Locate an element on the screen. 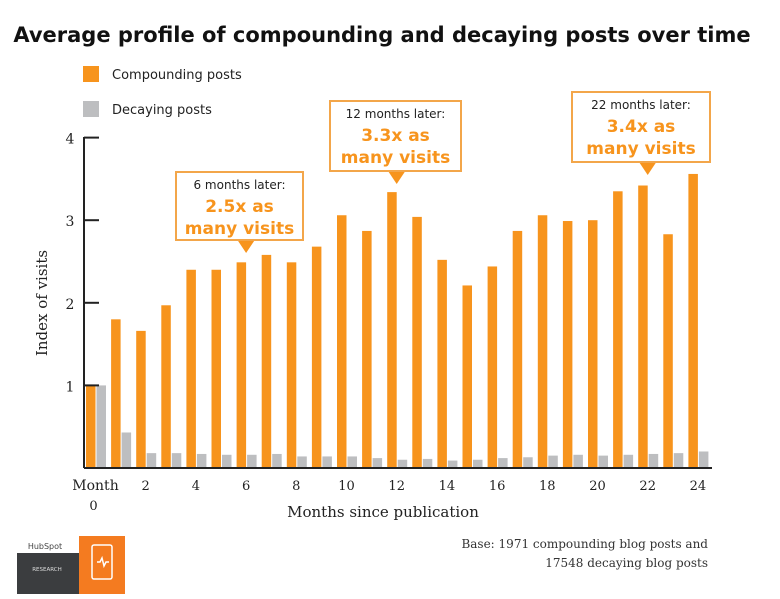 The width and height of the screenshot is (780, 599). legend: Compounding posts Decaying posts is located at coordinates (162, 92).